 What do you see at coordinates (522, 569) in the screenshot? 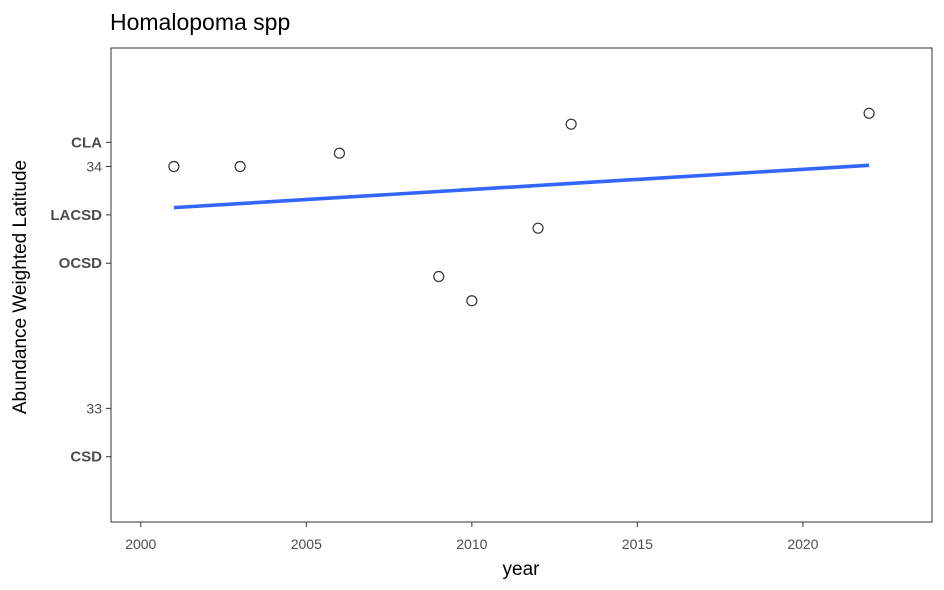
I see `x-axis-title: year` at bounding box center [522, 569].